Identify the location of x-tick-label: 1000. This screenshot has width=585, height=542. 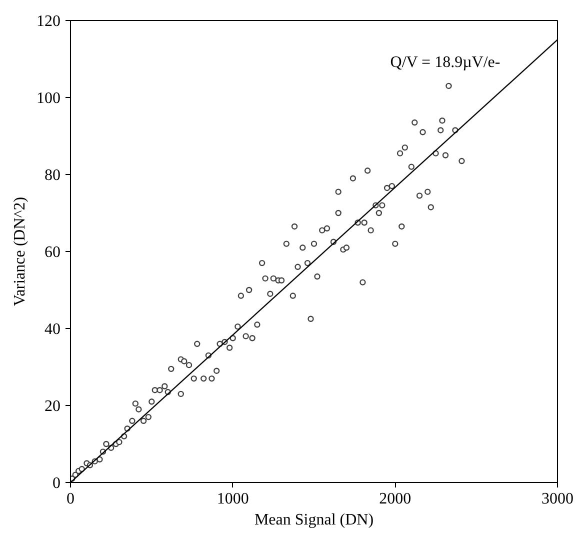
(232, 499).